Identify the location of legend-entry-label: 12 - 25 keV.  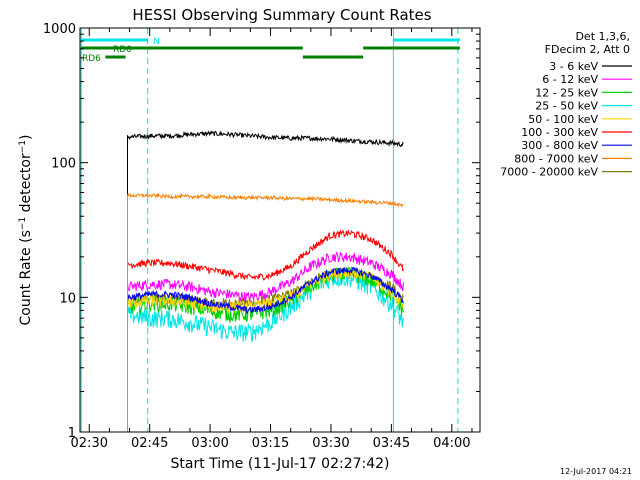
(566, 92).